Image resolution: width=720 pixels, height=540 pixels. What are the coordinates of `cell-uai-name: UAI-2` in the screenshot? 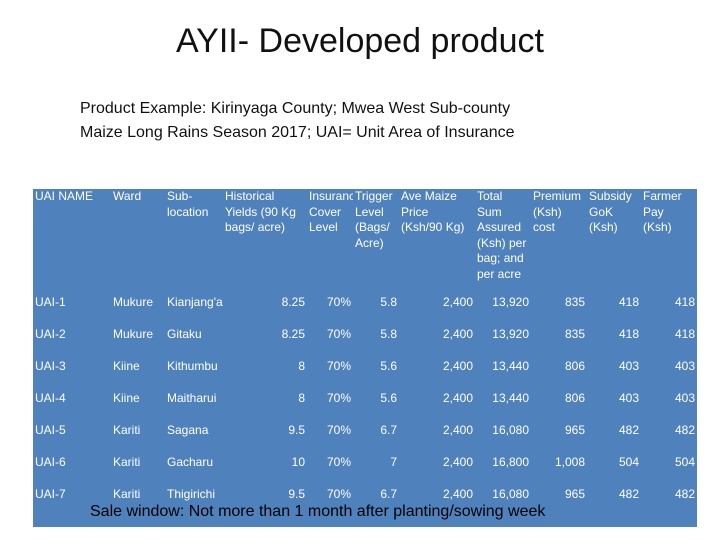 It's located at (50, 334).